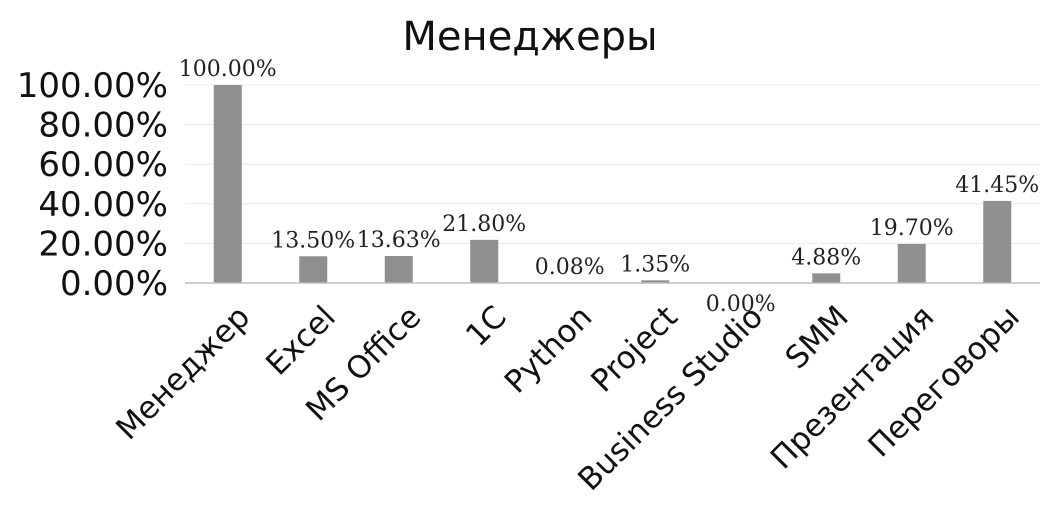 Image resolution: width=1057 pixels, height=519 pixels. I want to click on x-tick-label: SMM, so click(817, 337).